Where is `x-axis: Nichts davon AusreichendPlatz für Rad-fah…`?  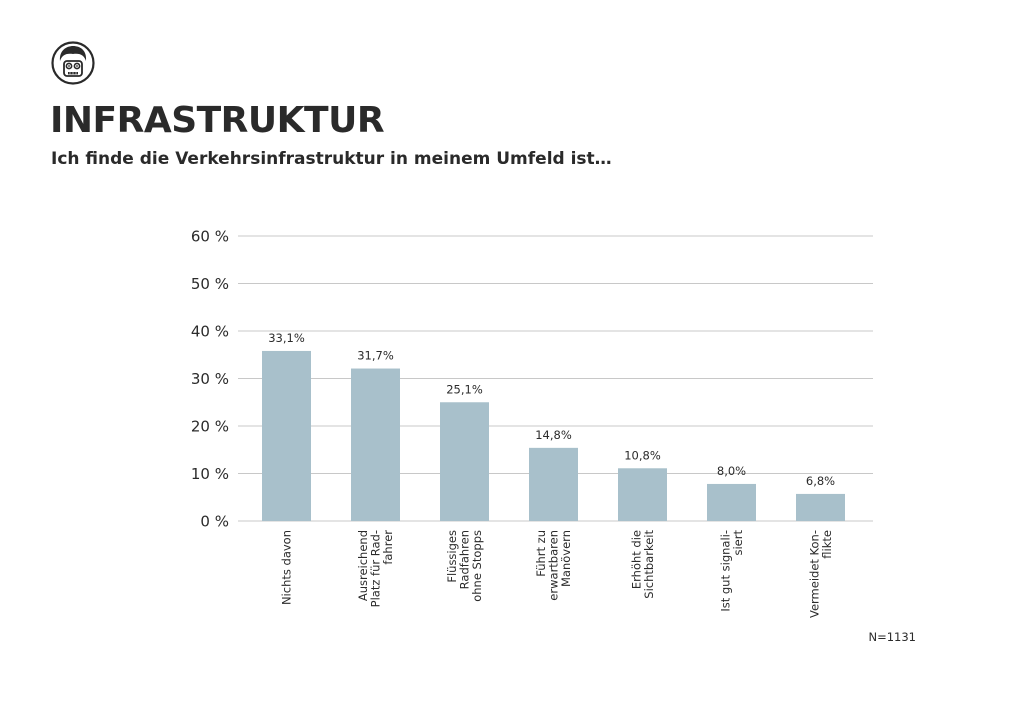 x-axis: Nichts davon AusreichendPlatz für Rad-fah… is located at coordinates (557, 574).